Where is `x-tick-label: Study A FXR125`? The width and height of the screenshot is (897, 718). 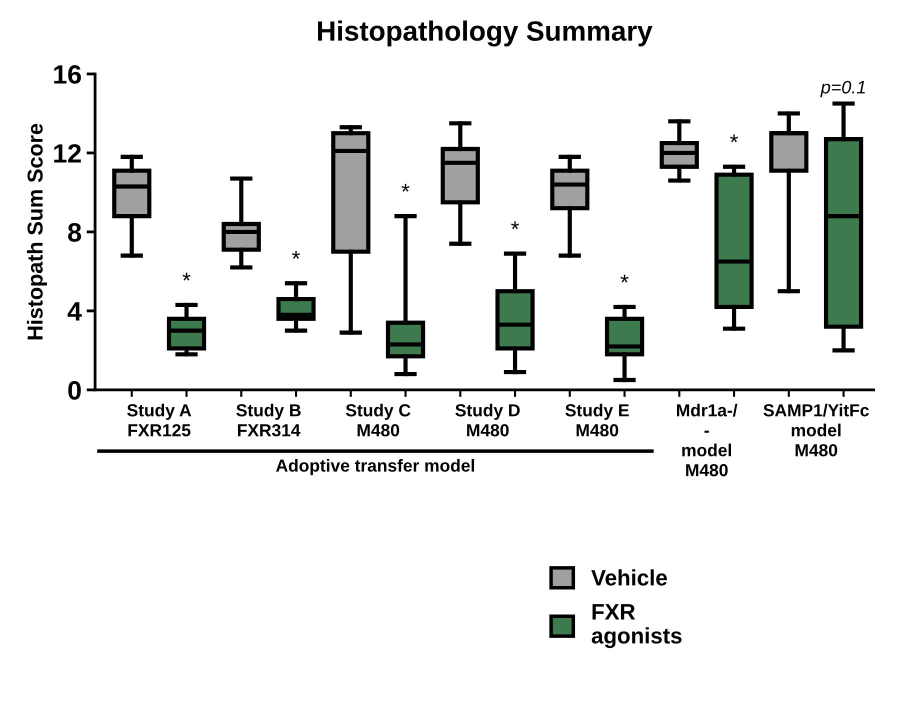
x-tick-label: Study A FXR125 is located at coordinates (159, 420).